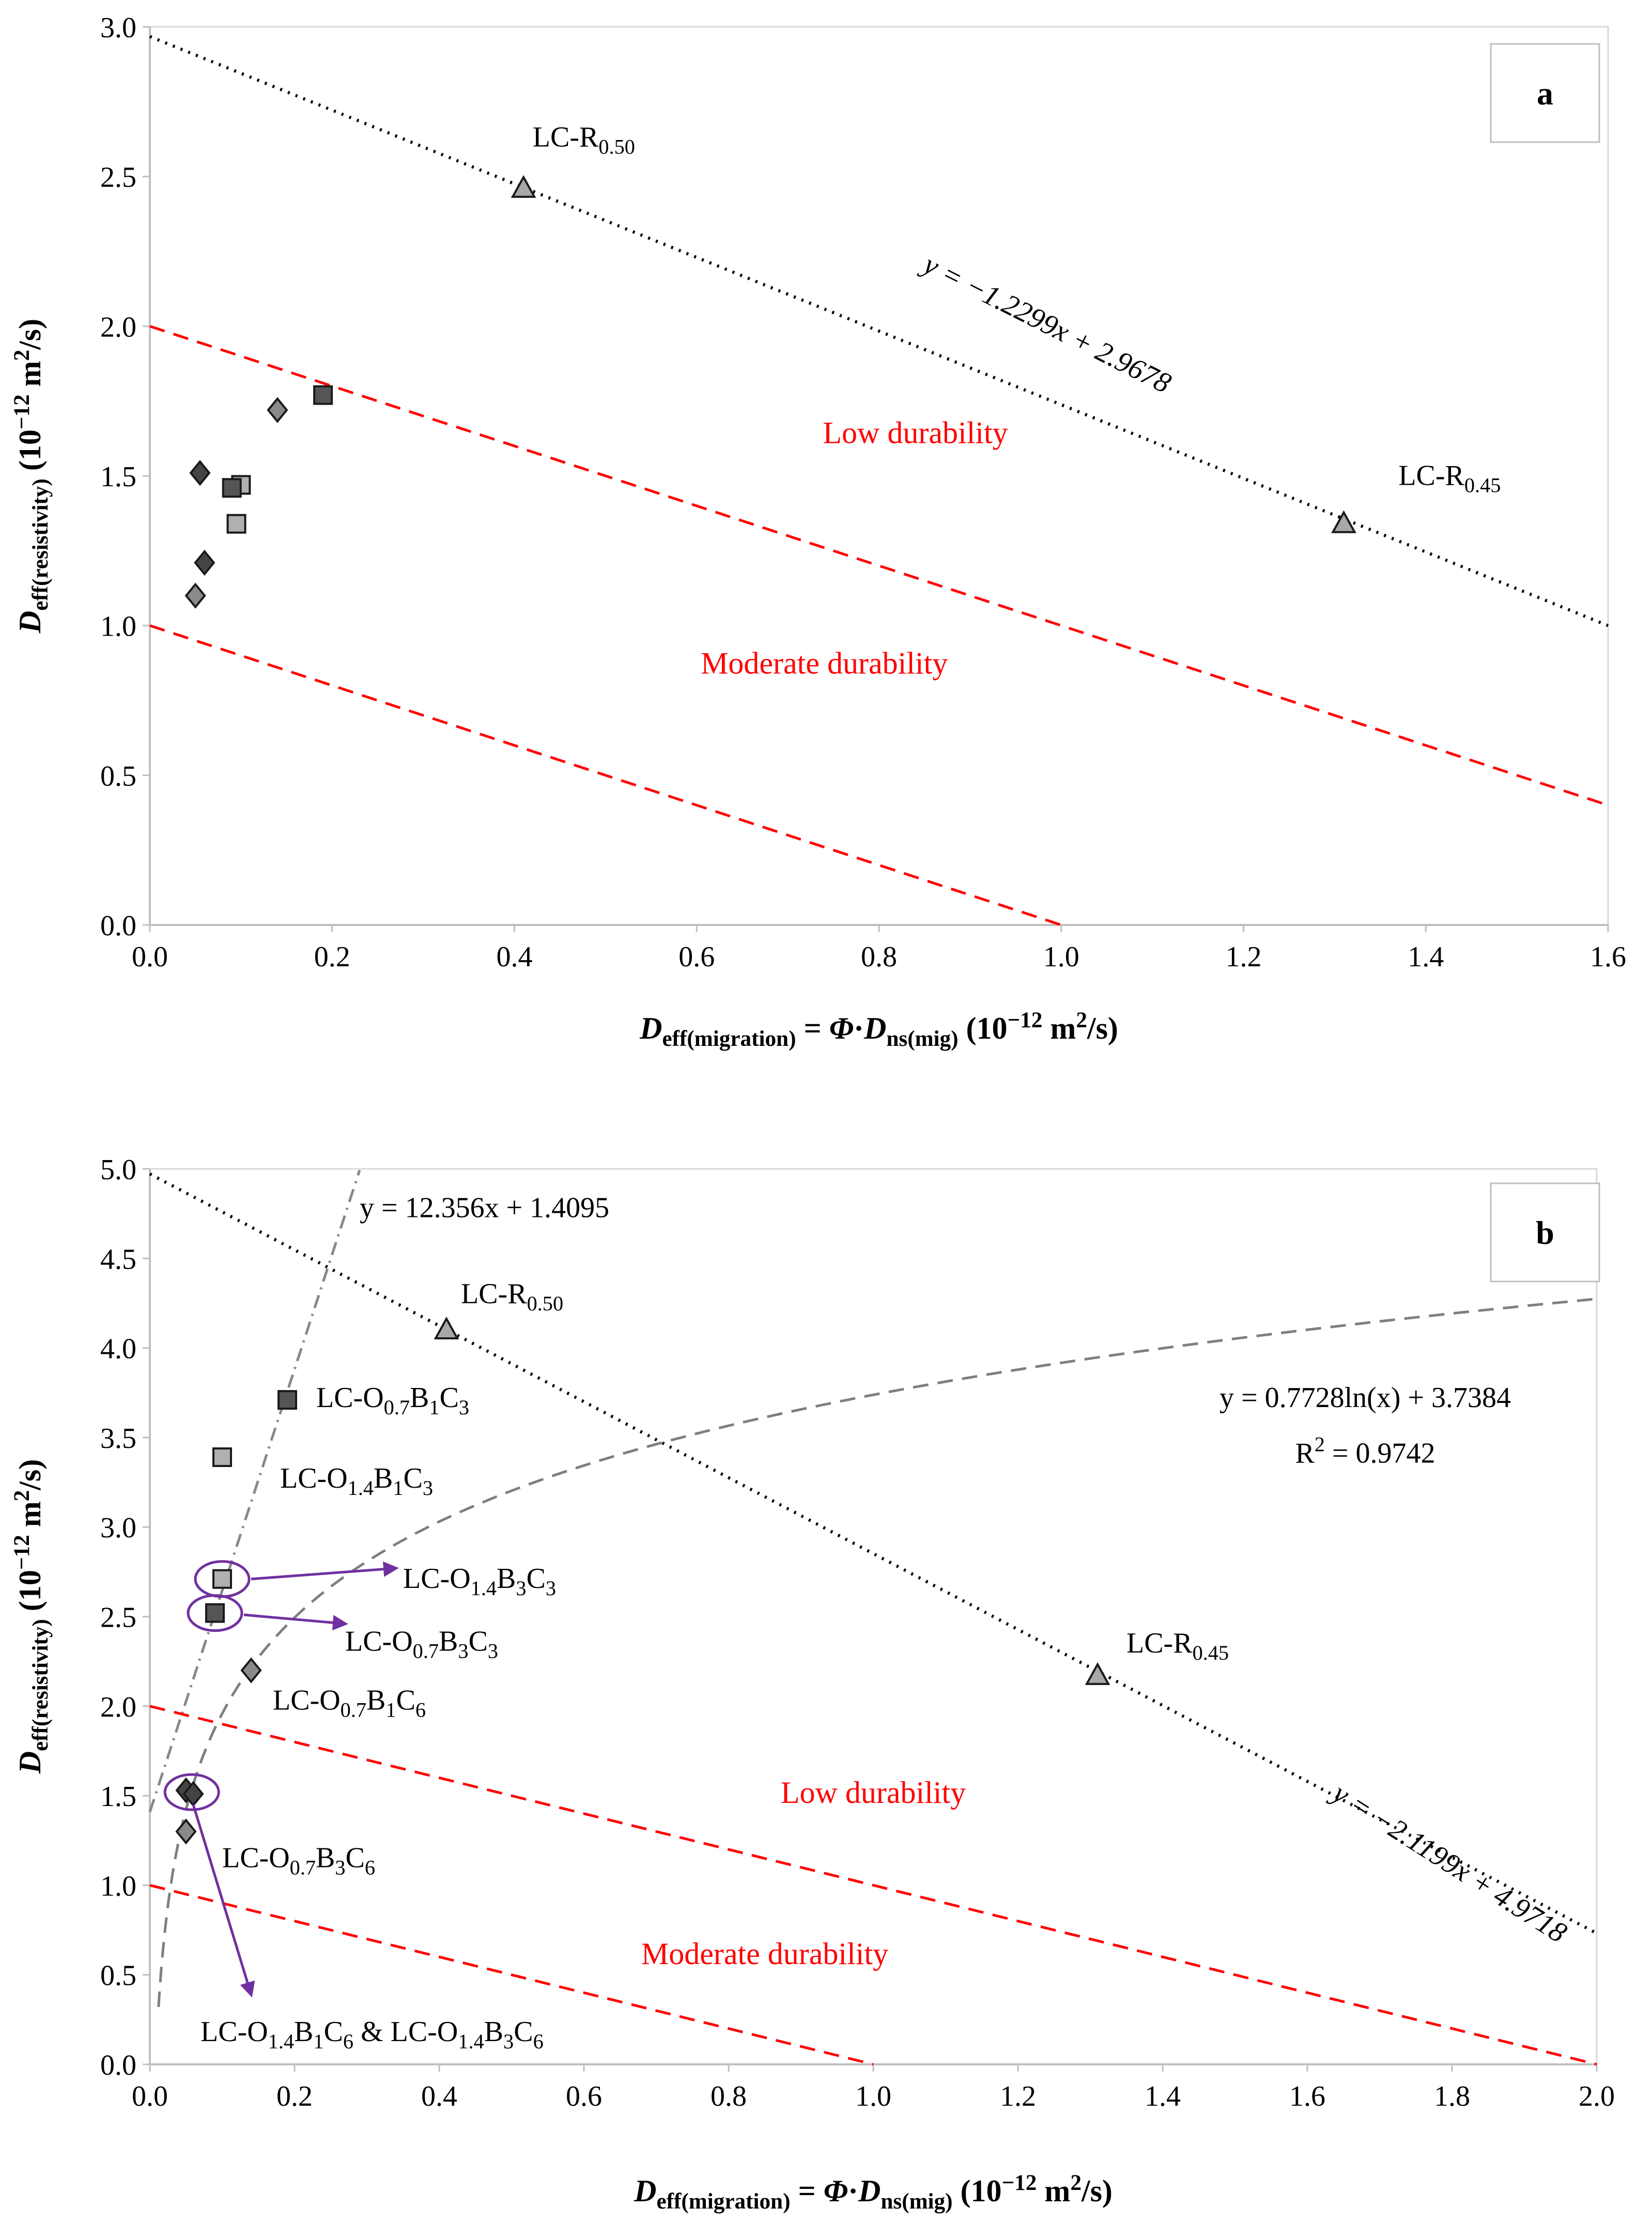 This screenshot has width=1652, height=2223. I want to click on low-durability-boundary-line, so click(873, 1886).